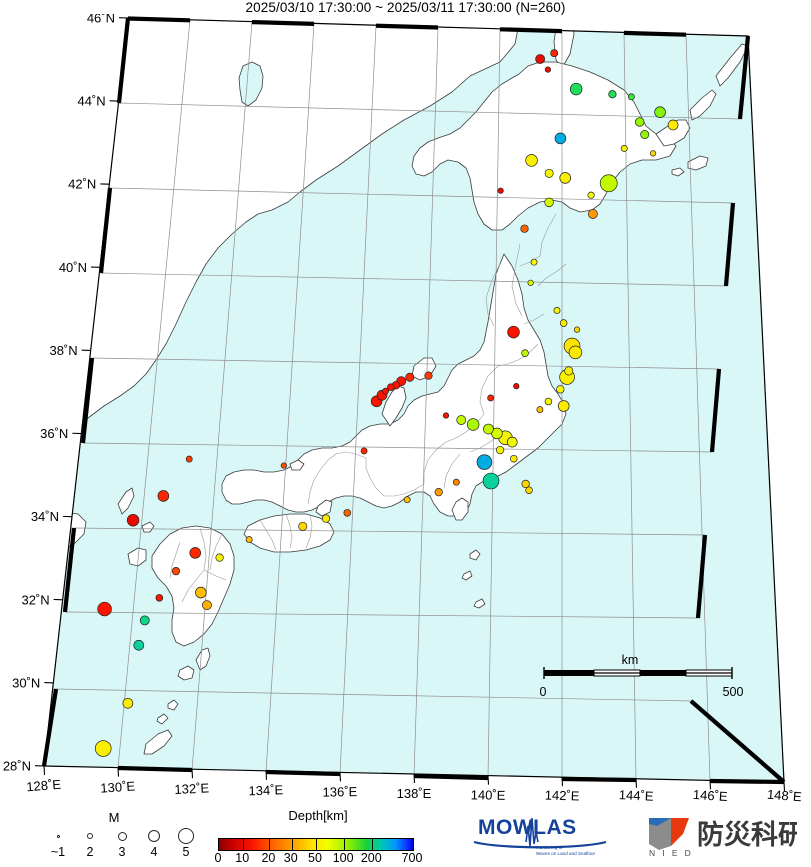  I want to click on longitude-label: 148˚E, so click(784, 795).